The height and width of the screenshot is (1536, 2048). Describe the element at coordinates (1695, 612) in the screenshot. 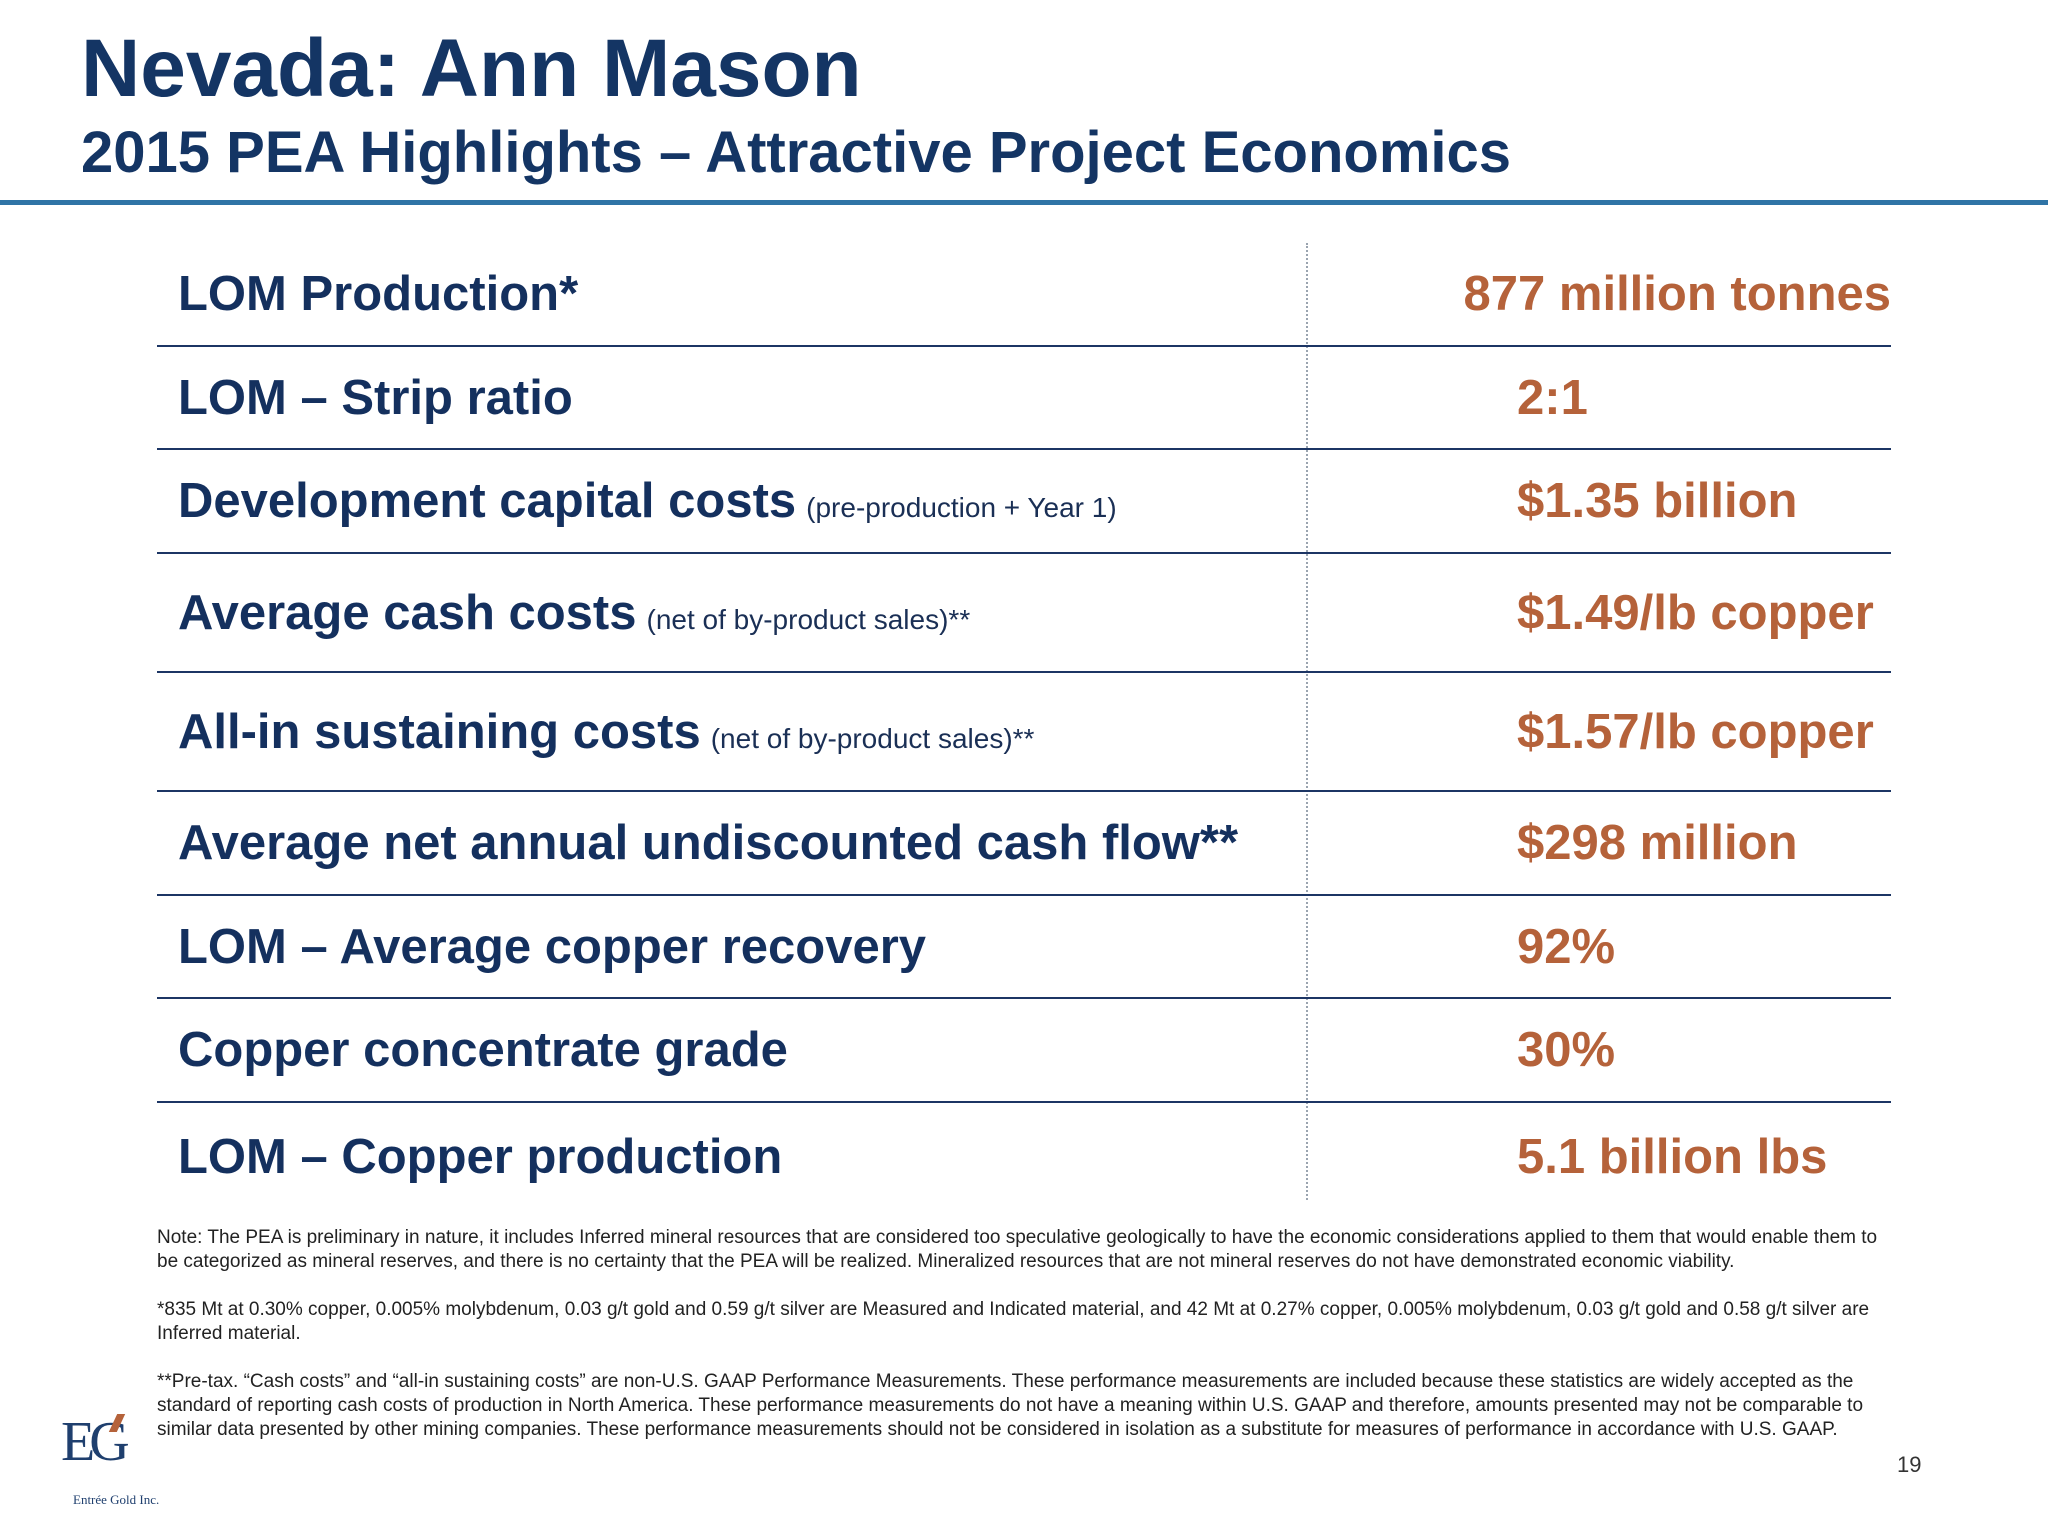

I see `row-value: $1.49/lb copper` at that location.